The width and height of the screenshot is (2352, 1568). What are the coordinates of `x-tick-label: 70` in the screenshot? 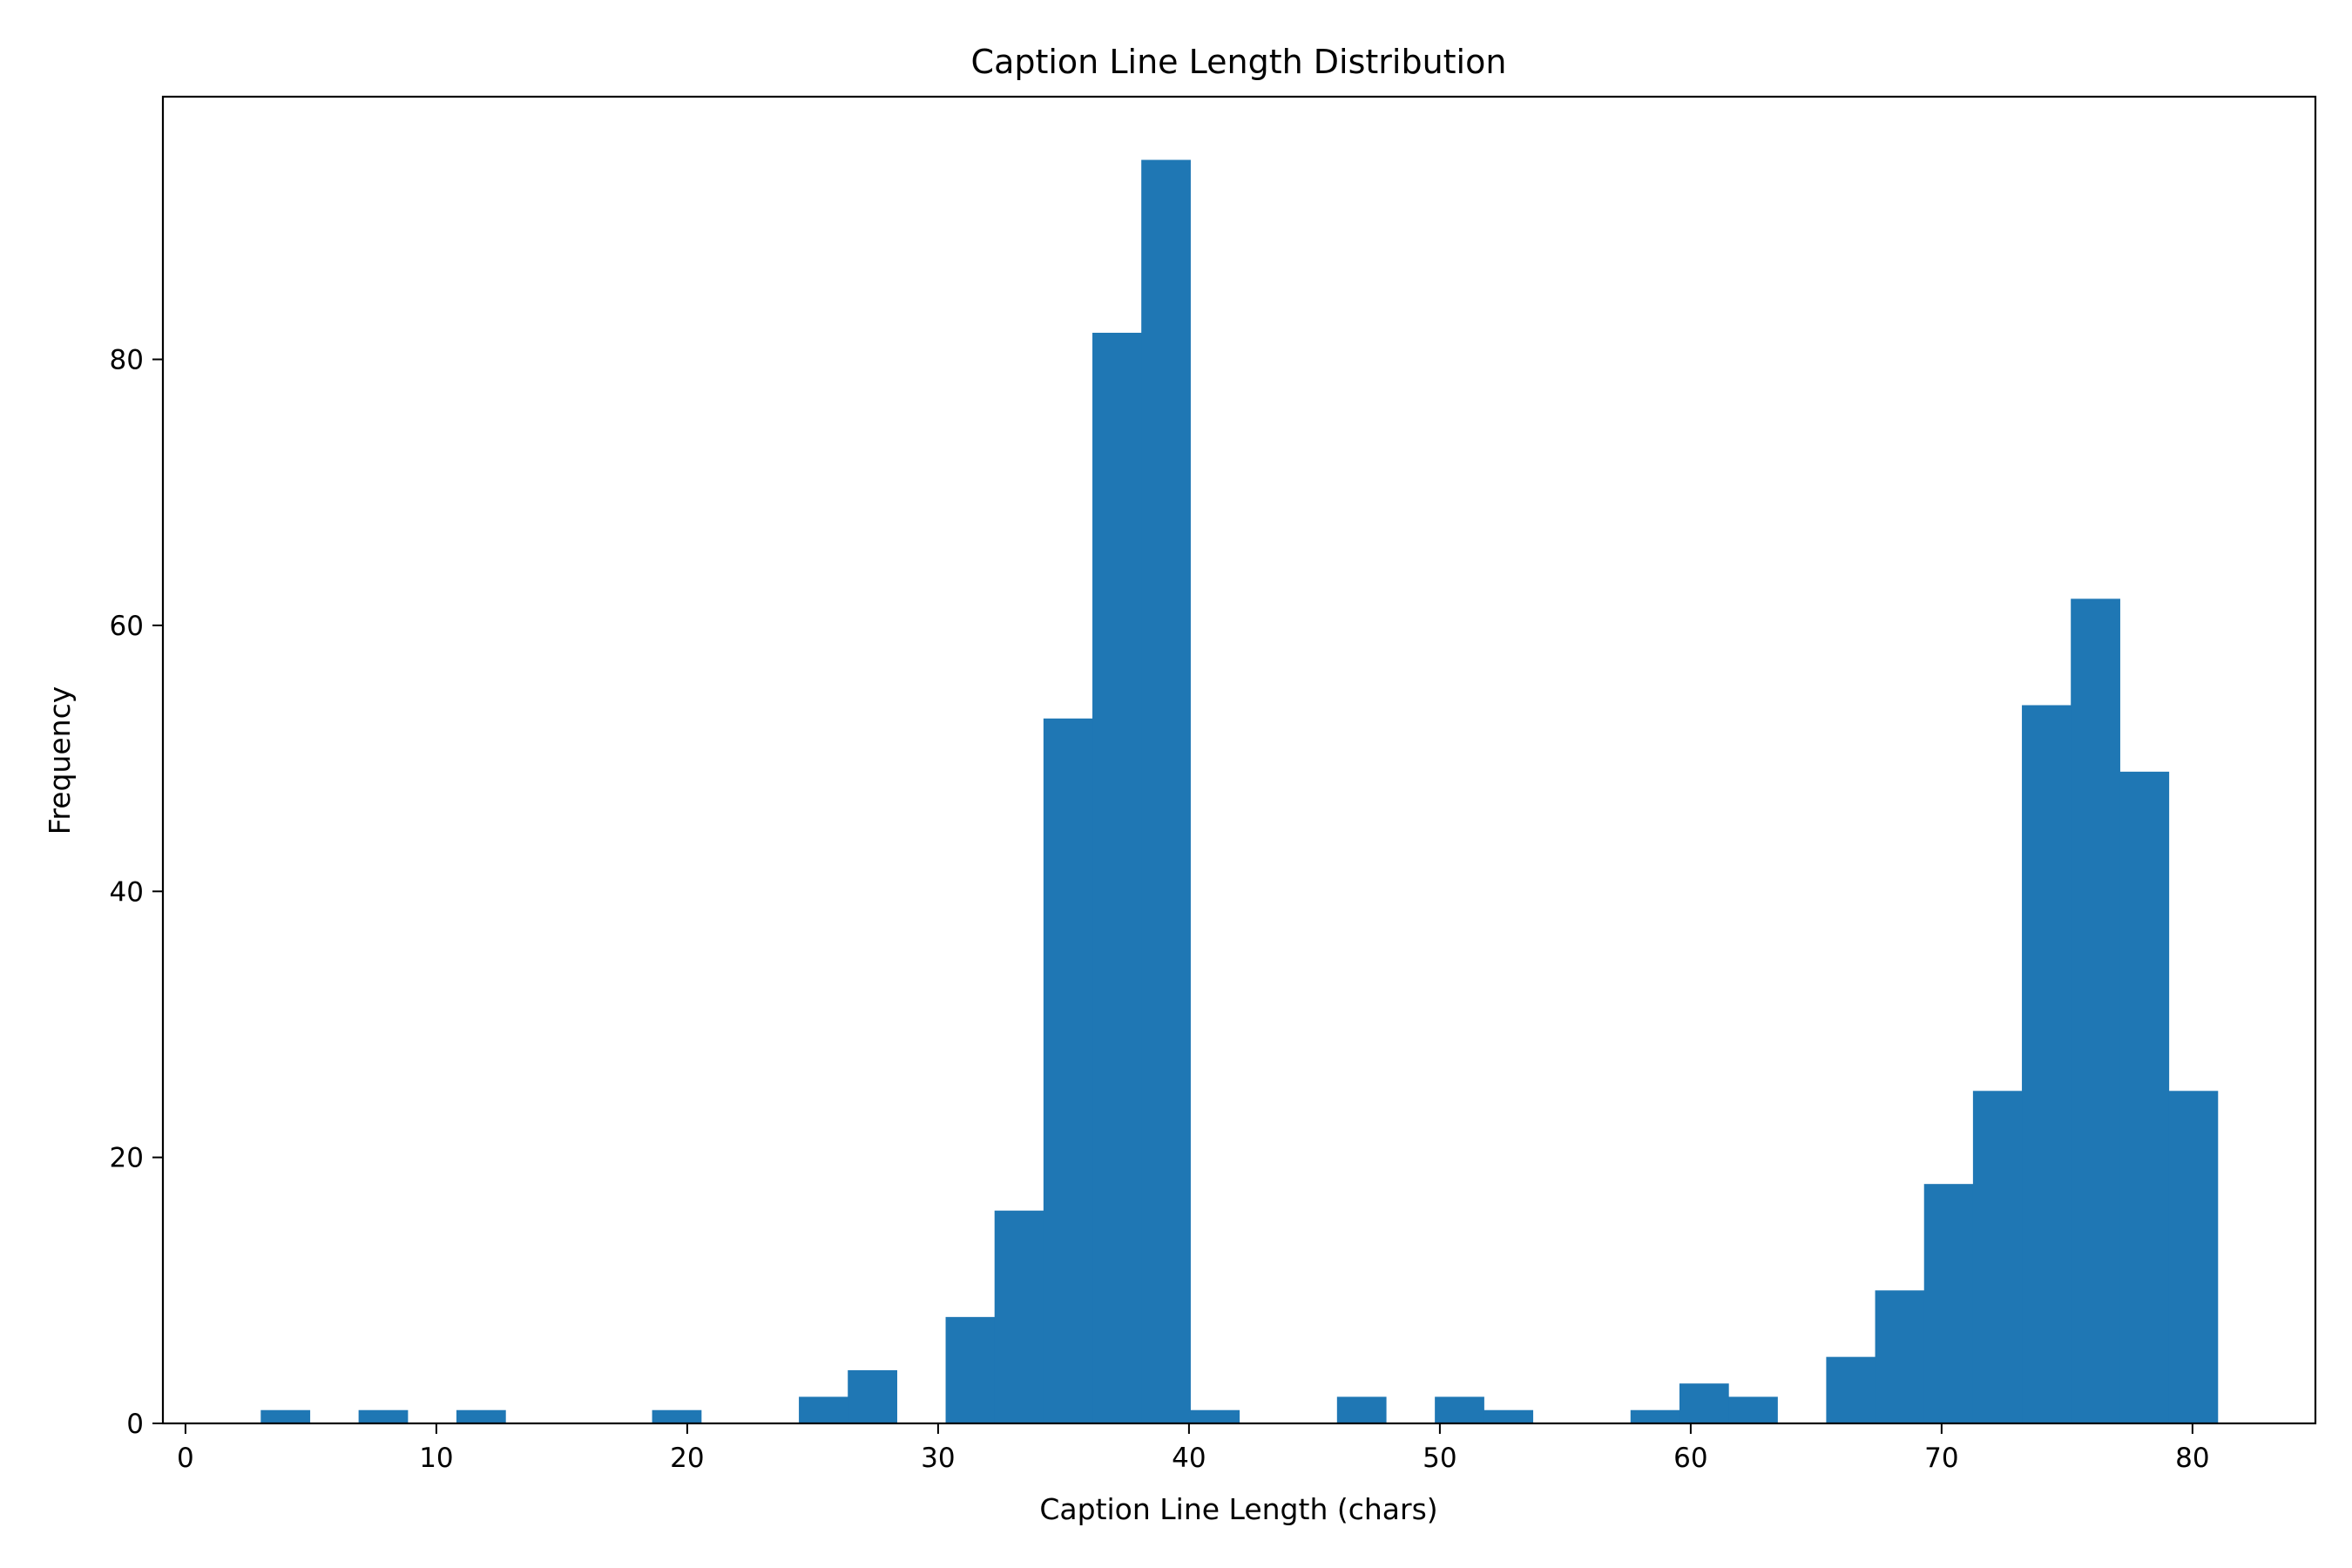 It's located at (1941, 1458).